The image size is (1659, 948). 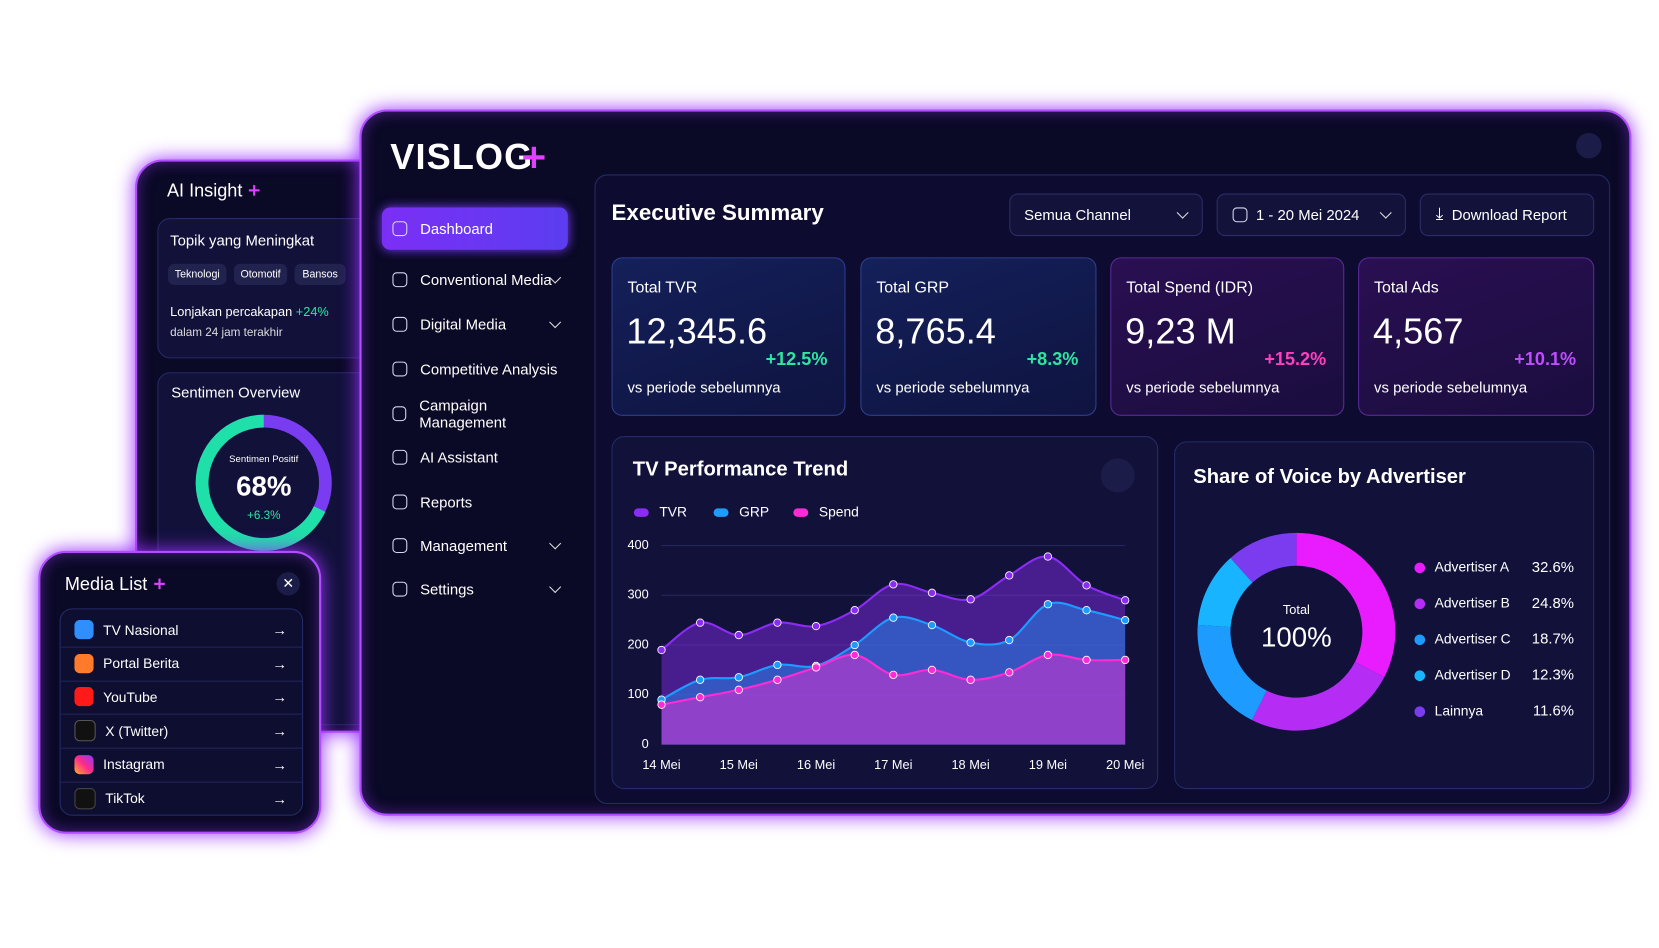 I want to click on nav-item: Reports, so click(x=475, y=502).